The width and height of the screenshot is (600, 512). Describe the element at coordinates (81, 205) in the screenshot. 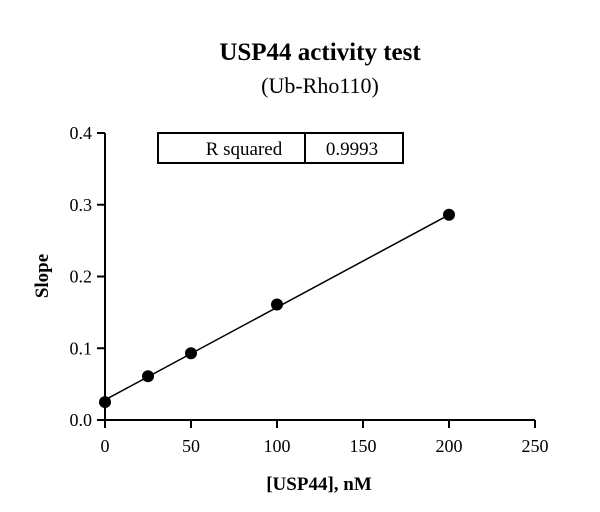

I see `y-tick-label: 0.3` at that location.